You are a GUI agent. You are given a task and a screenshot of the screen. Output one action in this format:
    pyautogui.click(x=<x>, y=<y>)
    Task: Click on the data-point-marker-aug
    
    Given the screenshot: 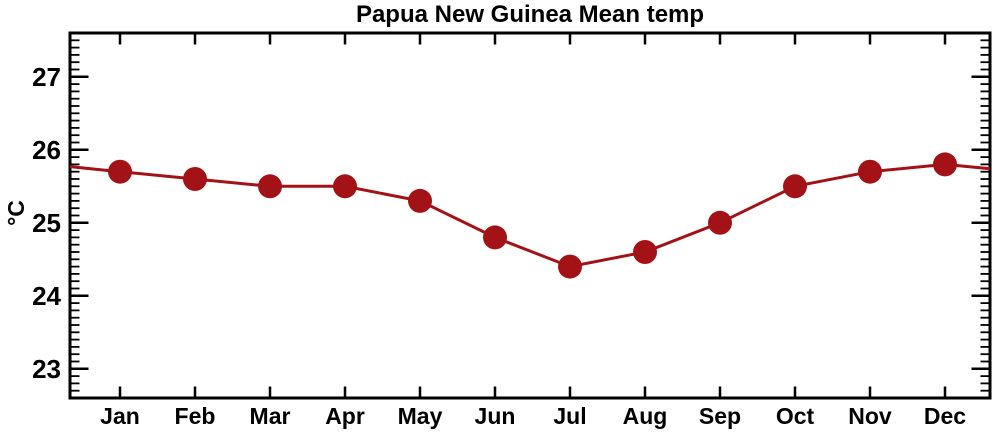 What is the action you would take?
    pyautogui.click(x=645, y=252)
    